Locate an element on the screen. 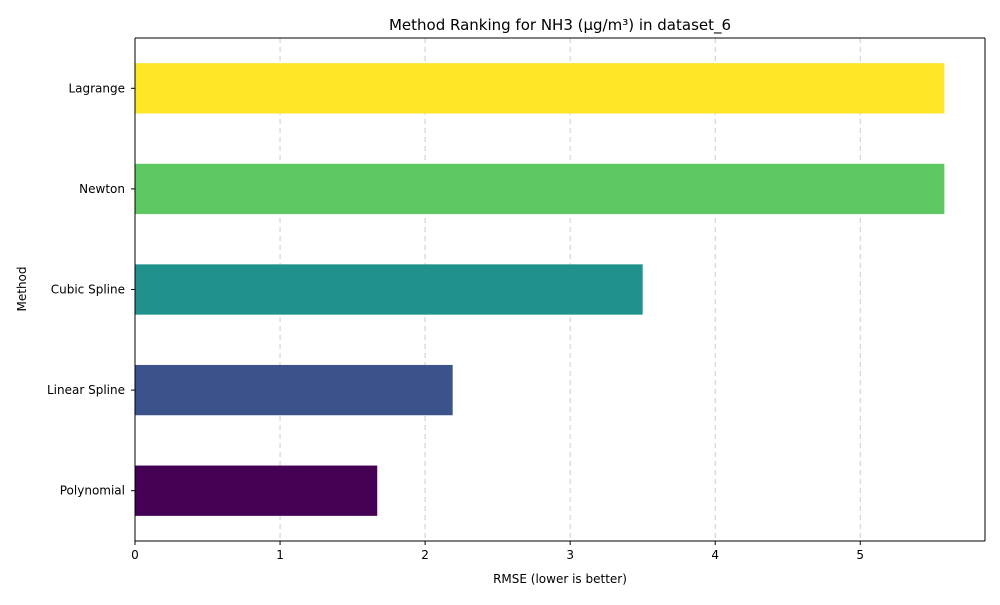 This screenshot has height=605, width=1000. bar-linear-spline is located at coordinates (294, 390).